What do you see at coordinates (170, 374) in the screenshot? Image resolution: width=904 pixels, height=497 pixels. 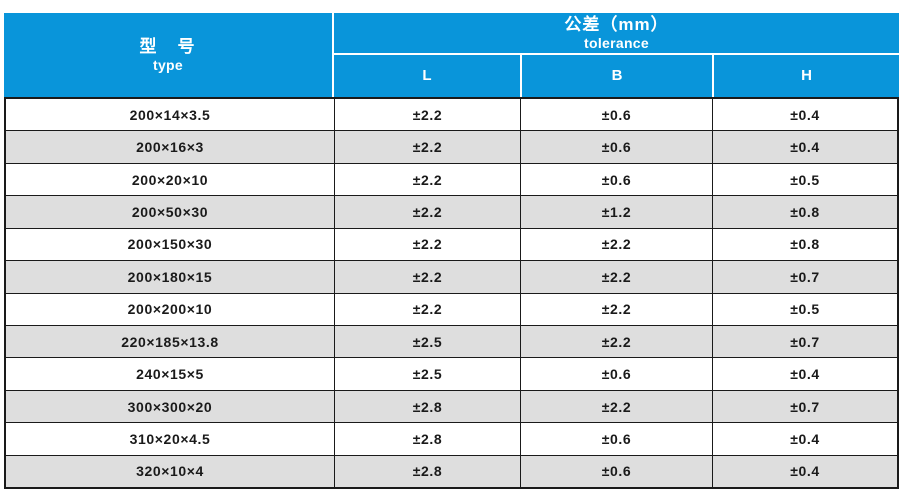 I see `type-cell: 240×15×5` at bounding box center [170, 374].